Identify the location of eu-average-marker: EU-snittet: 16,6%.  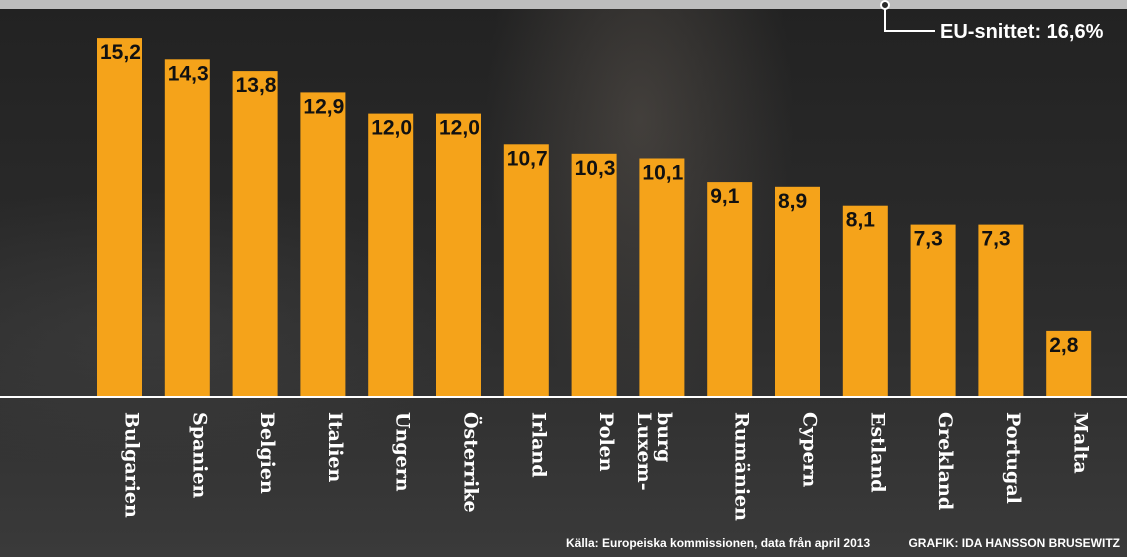
(992, 21).